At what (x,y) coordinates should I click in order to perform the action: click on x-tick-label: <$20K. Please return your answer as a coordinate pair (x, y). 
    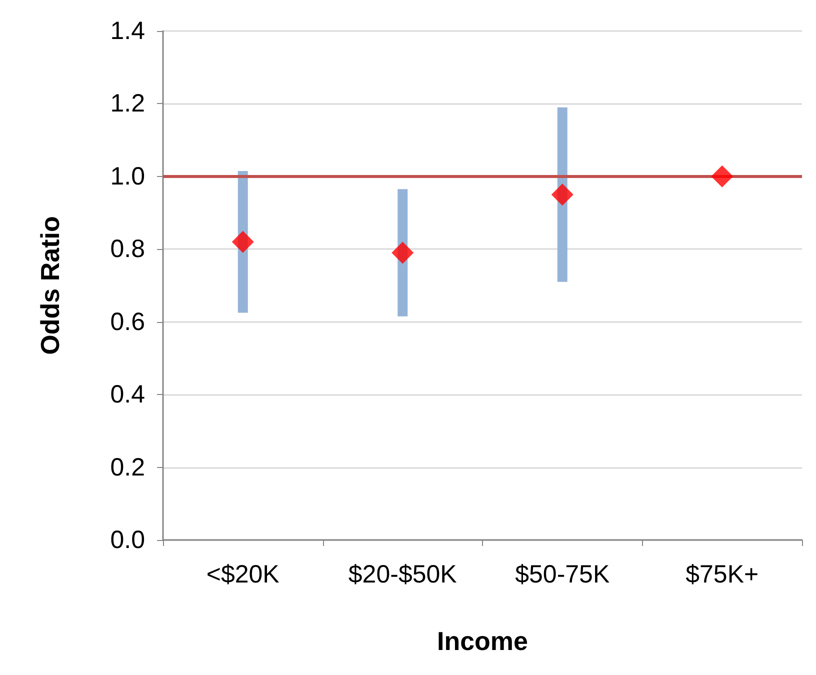
    Looking at the image, I should click on (243, 574).